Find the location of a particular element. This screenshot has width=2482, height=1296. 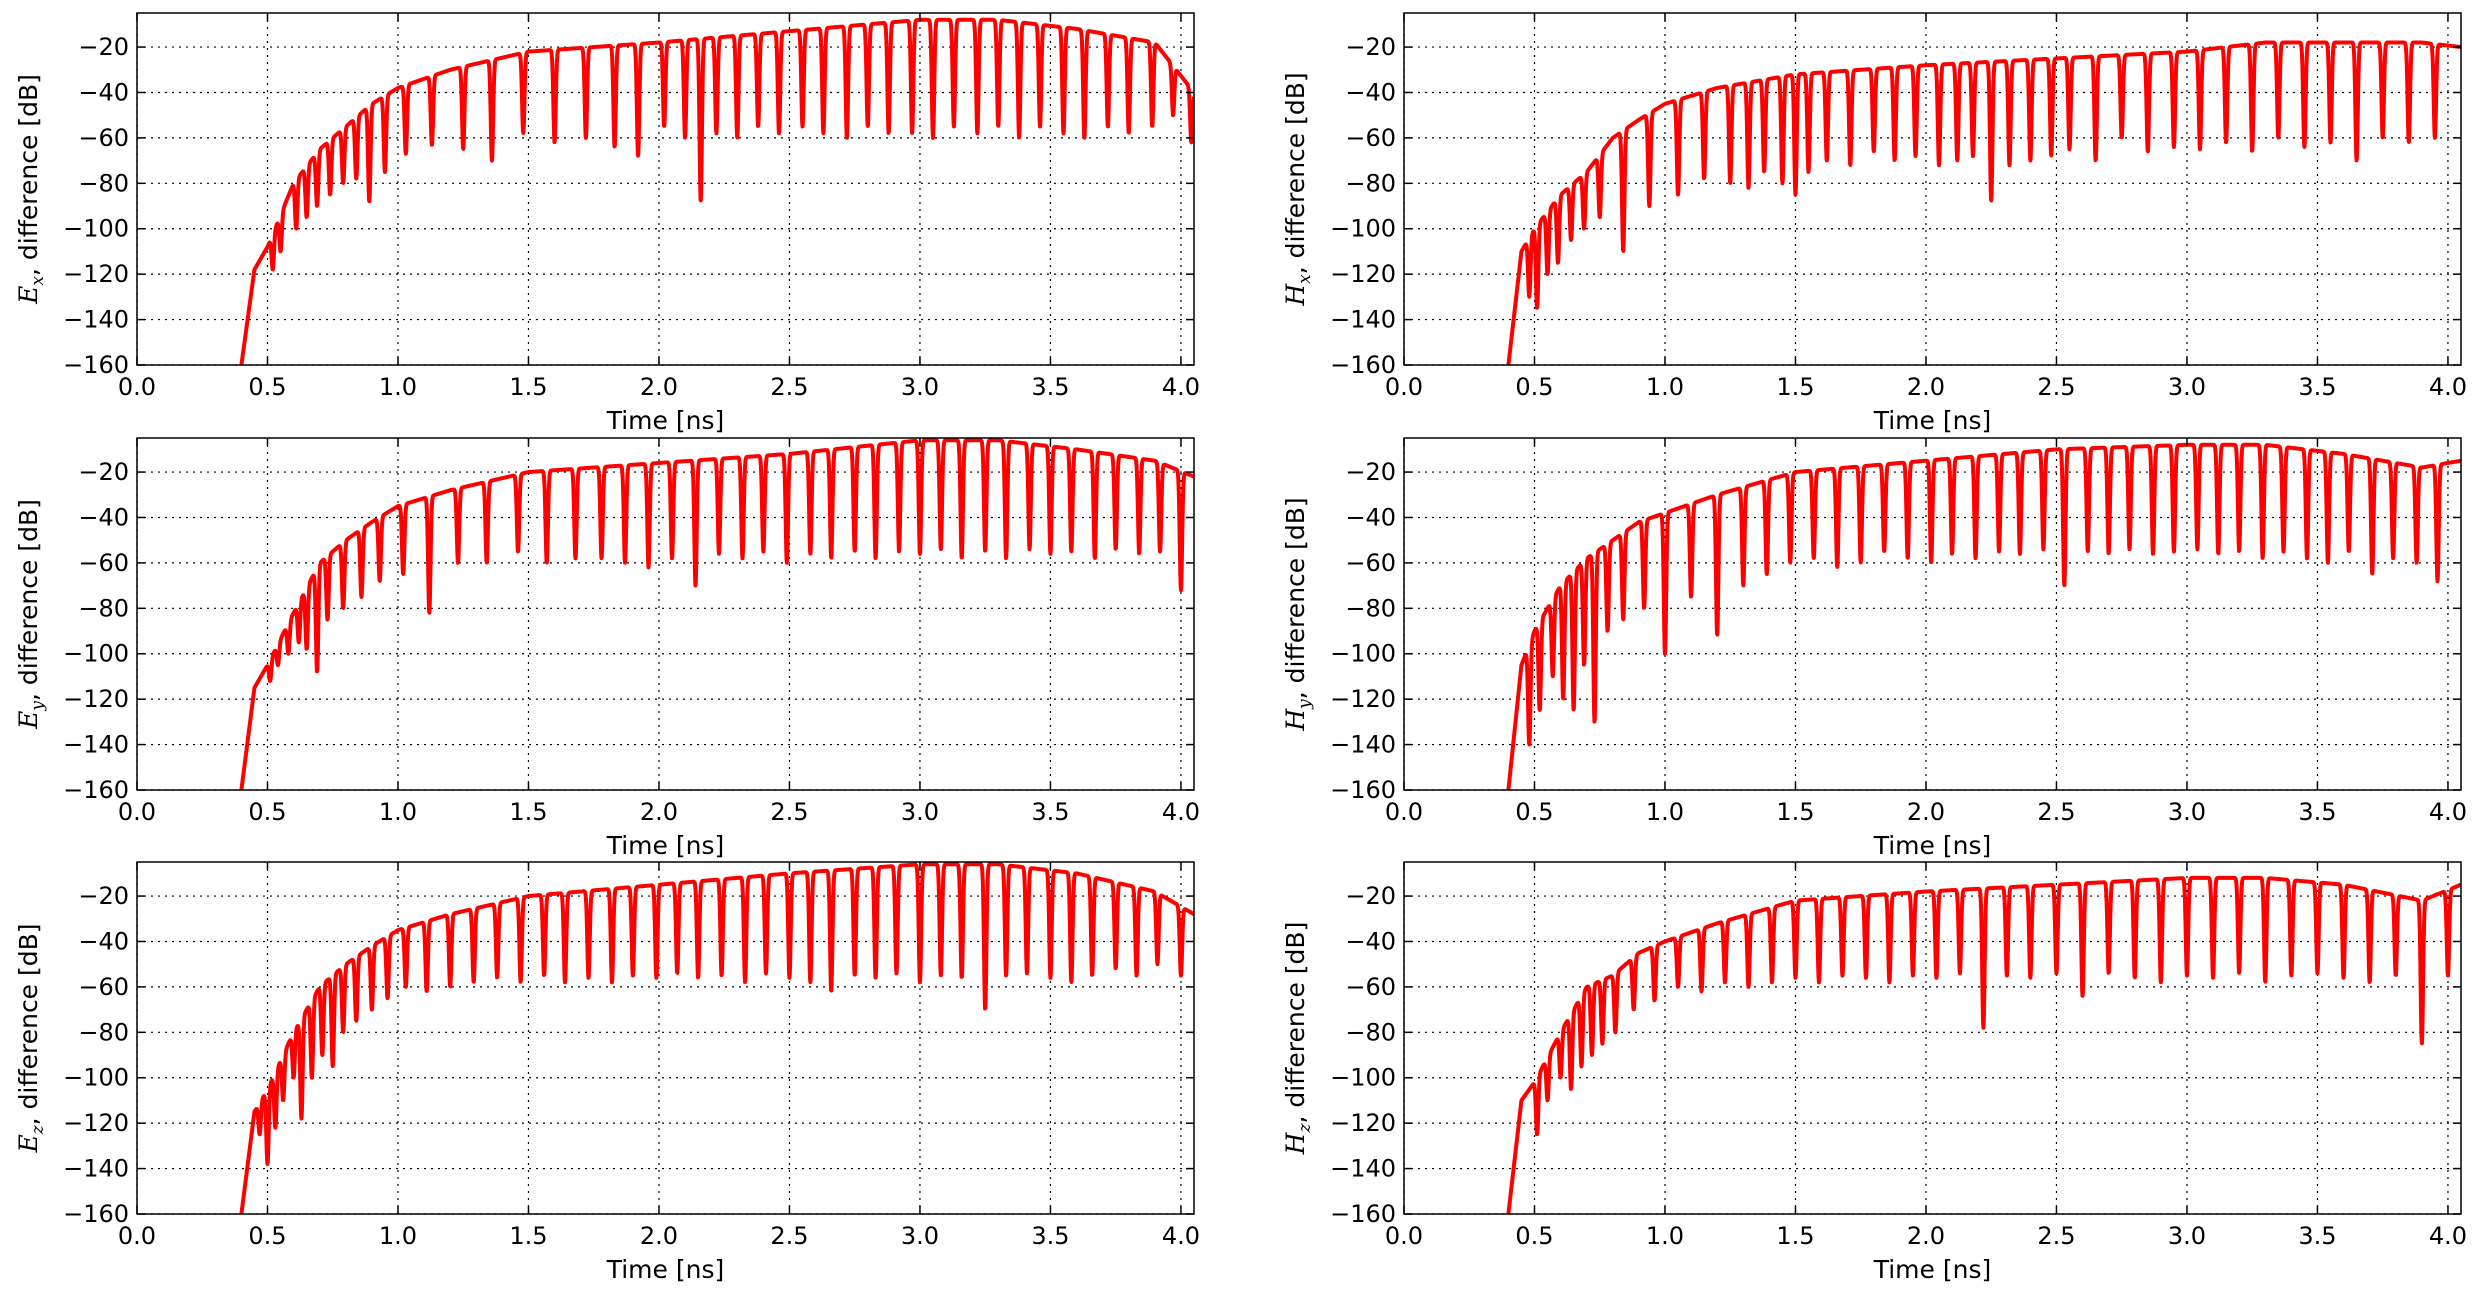

y-axis-label-subscript: x is located at coordinates (1305, 279).